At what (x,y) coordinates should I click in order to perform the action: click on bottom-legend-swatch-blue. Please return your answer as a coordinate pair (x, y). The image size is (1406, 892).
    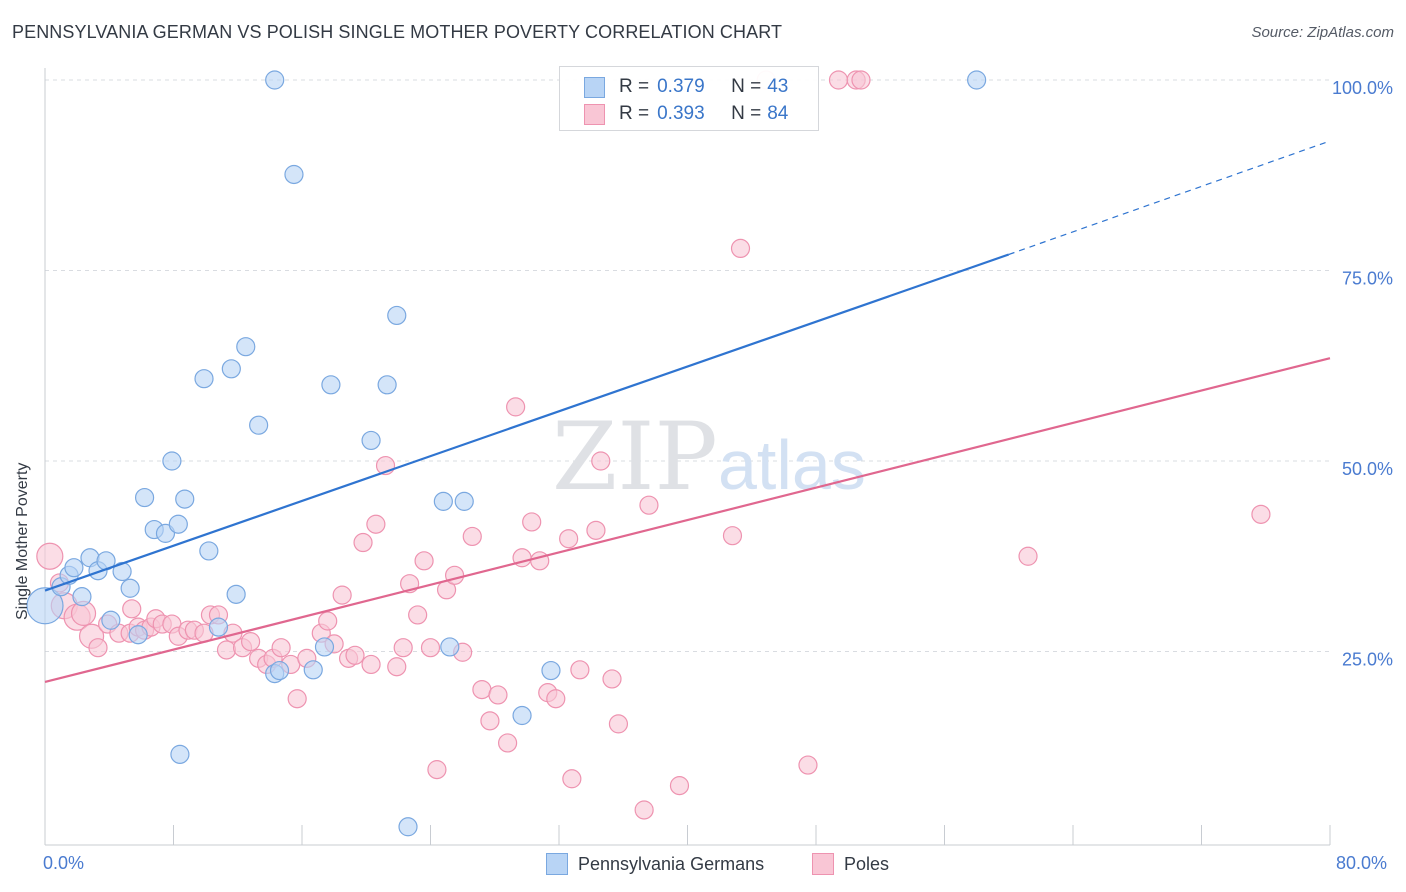
    Looking at the image, I should click on (557, 864).